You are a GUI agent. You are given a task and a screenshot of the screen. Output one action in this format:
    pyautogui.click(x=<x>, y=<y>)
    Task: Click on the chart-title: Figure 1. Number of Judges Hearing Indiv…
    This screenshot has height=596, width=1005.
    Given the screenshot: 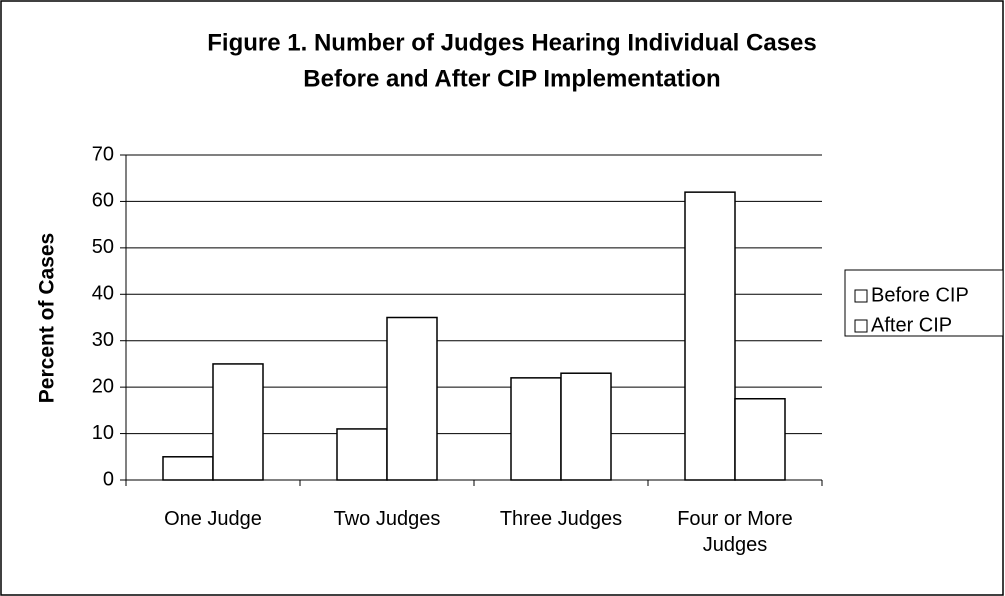 What is the action you would take?
    pyautogui.click(x=511, y=42)
    